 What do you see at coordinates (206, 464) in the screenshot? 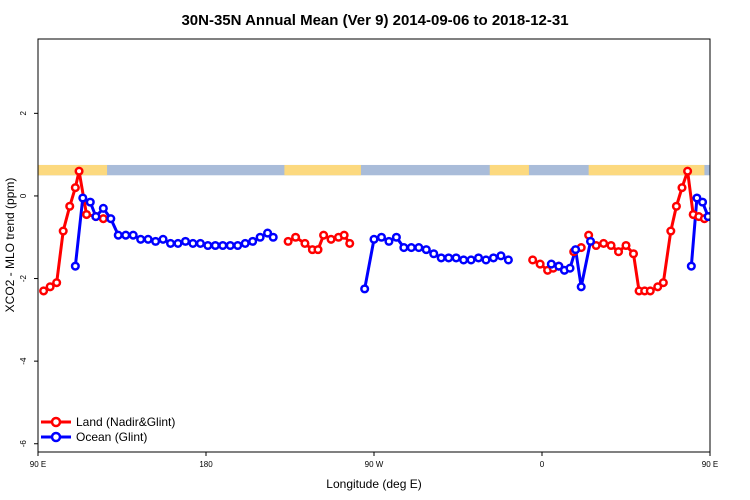
I see `x-tick-label: 180` at bounding box center [206, 464].